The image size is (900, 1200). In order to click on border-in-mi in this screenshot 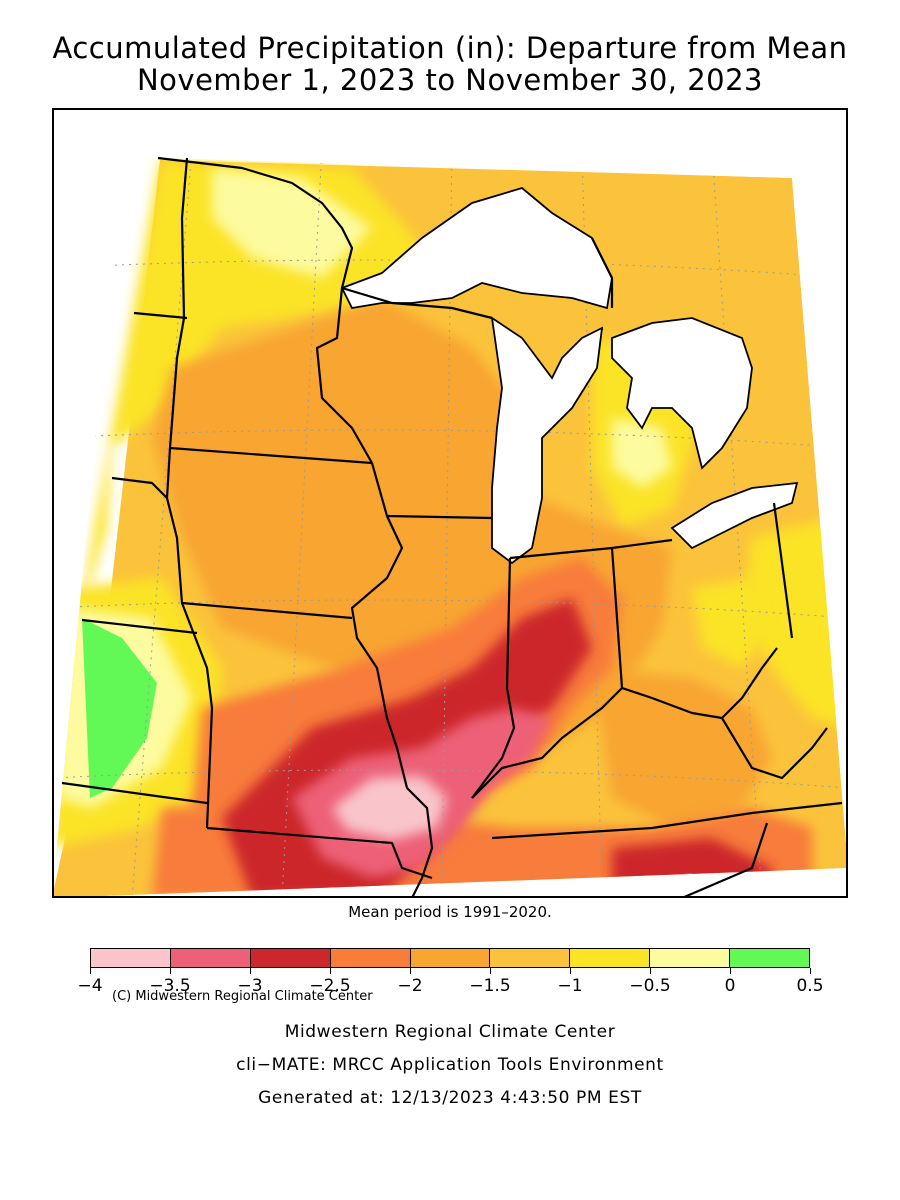, I will do `click(561, 553)`.